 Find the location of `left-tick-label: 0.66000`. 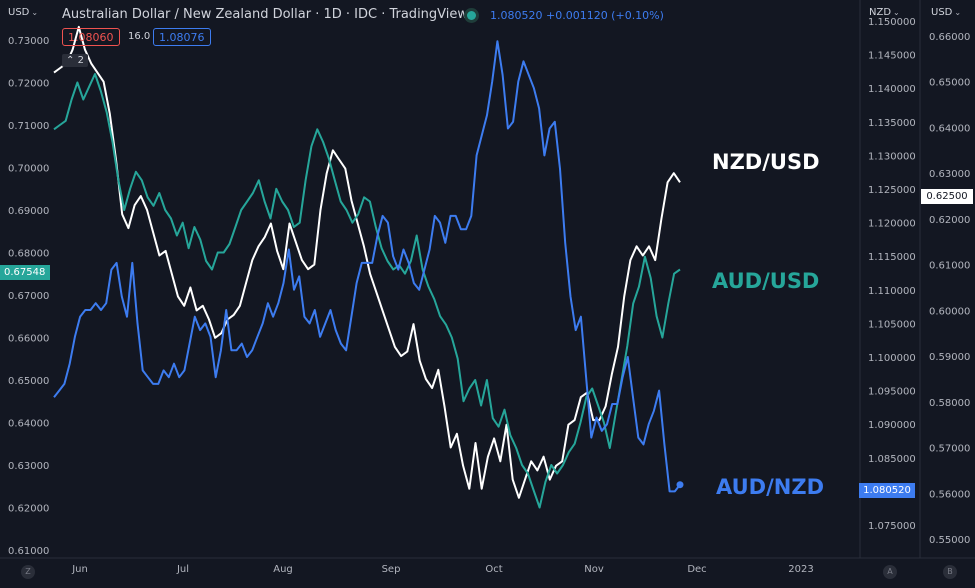

left-tick-label: 0.66000 is located at coordinates (28, 339).